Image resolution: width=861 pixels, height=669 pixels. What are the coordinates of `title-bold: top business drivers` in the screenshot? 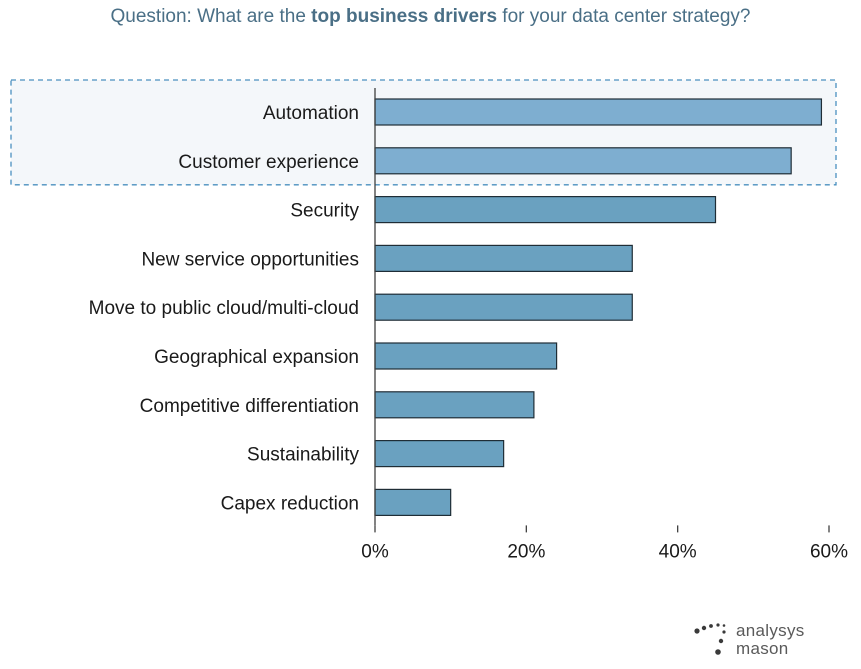 It's located at (404, 16).